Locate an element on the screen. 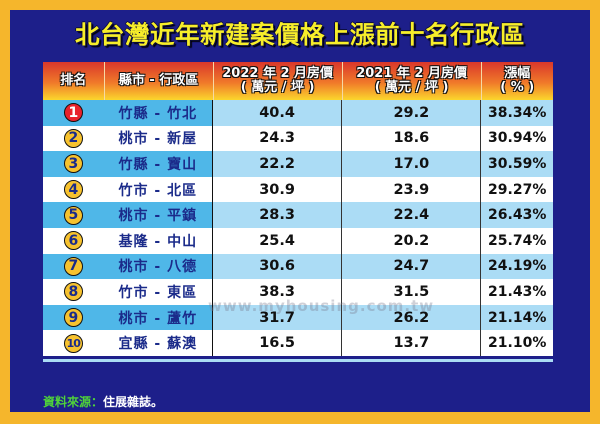 The image size is (600, 424). header-district-label: 縣市 - 行政區 is located at coordinates (158, 80).